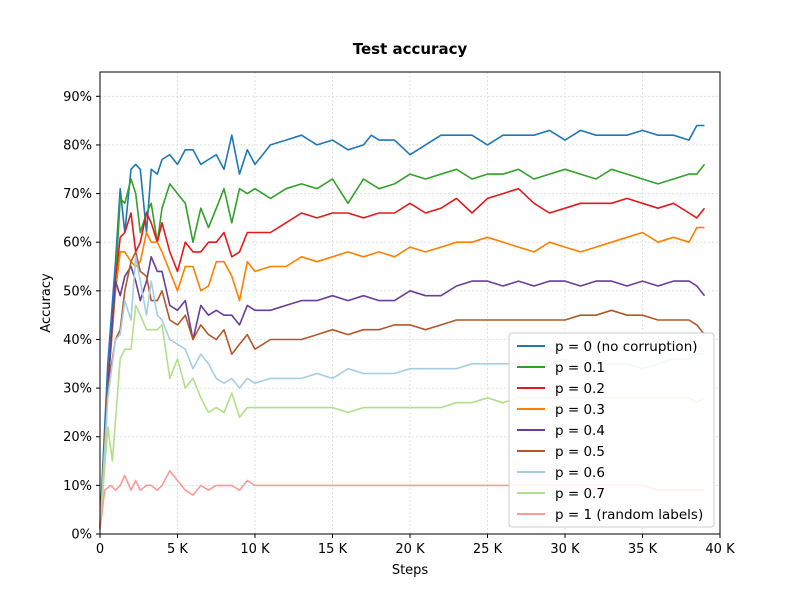 This screenshot has height=600, width=800. I want to click on y-axis-label: Accuracy, so click(46, 303).